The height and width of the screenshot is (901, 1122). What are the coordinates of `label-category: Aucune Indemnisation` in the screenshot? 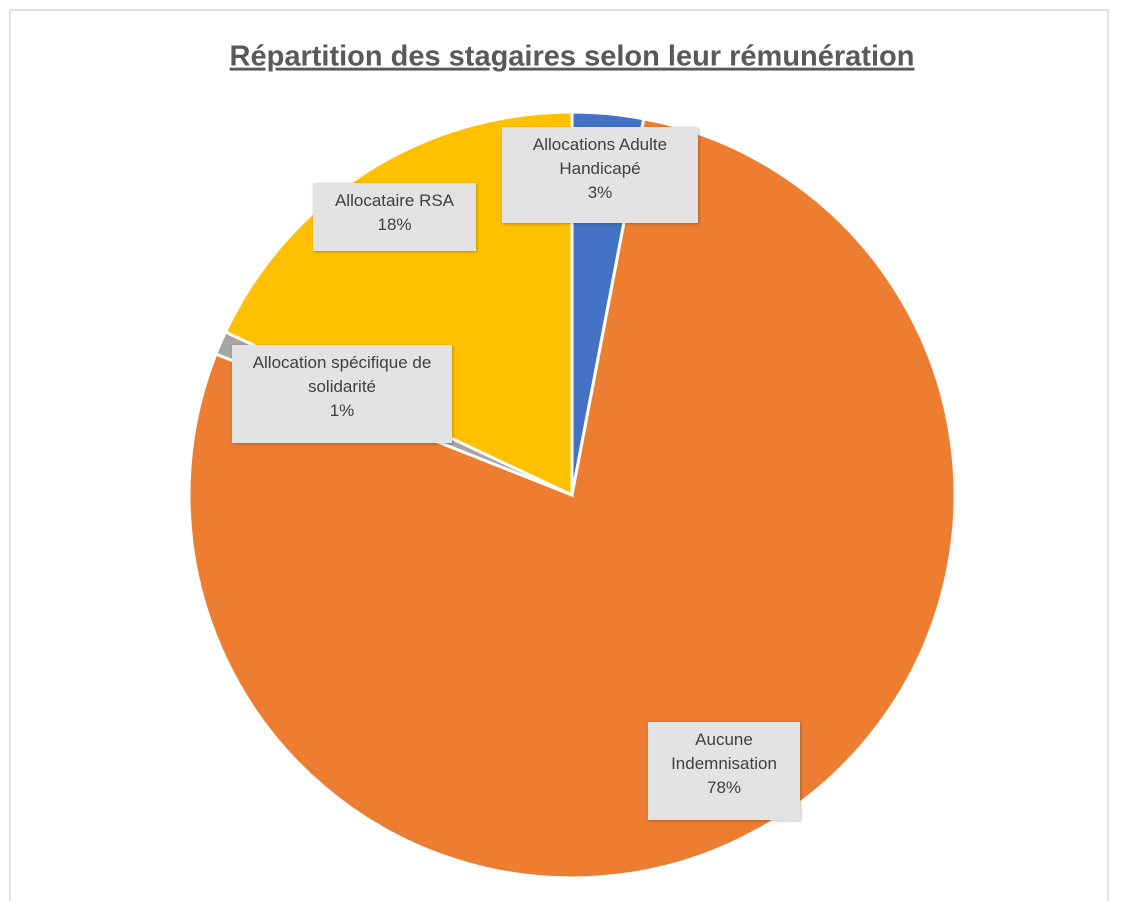 It's located at (724, 751).